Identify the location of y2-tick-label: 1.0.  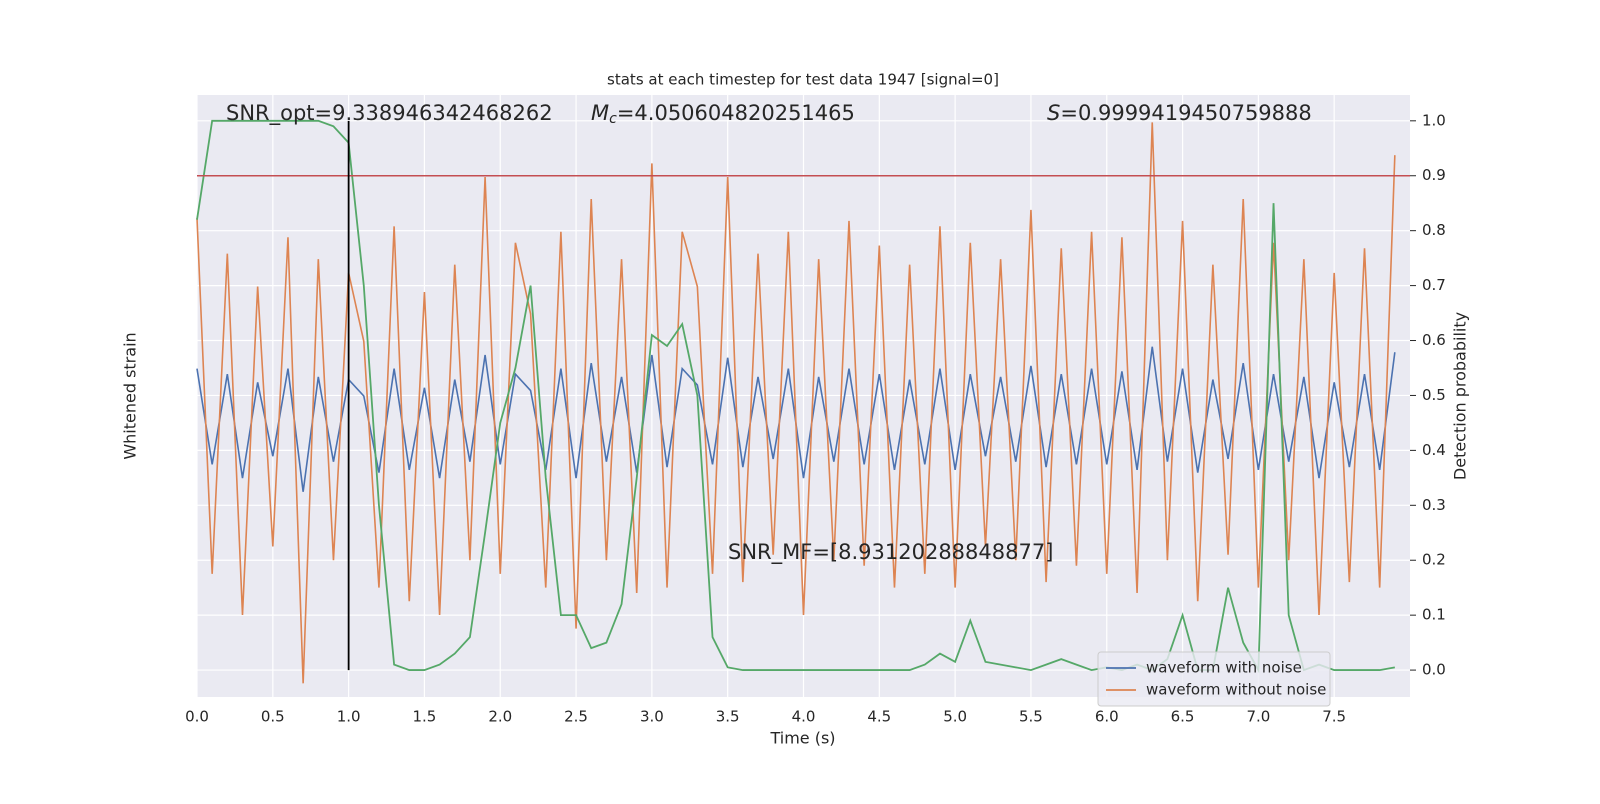
(1434, 120).